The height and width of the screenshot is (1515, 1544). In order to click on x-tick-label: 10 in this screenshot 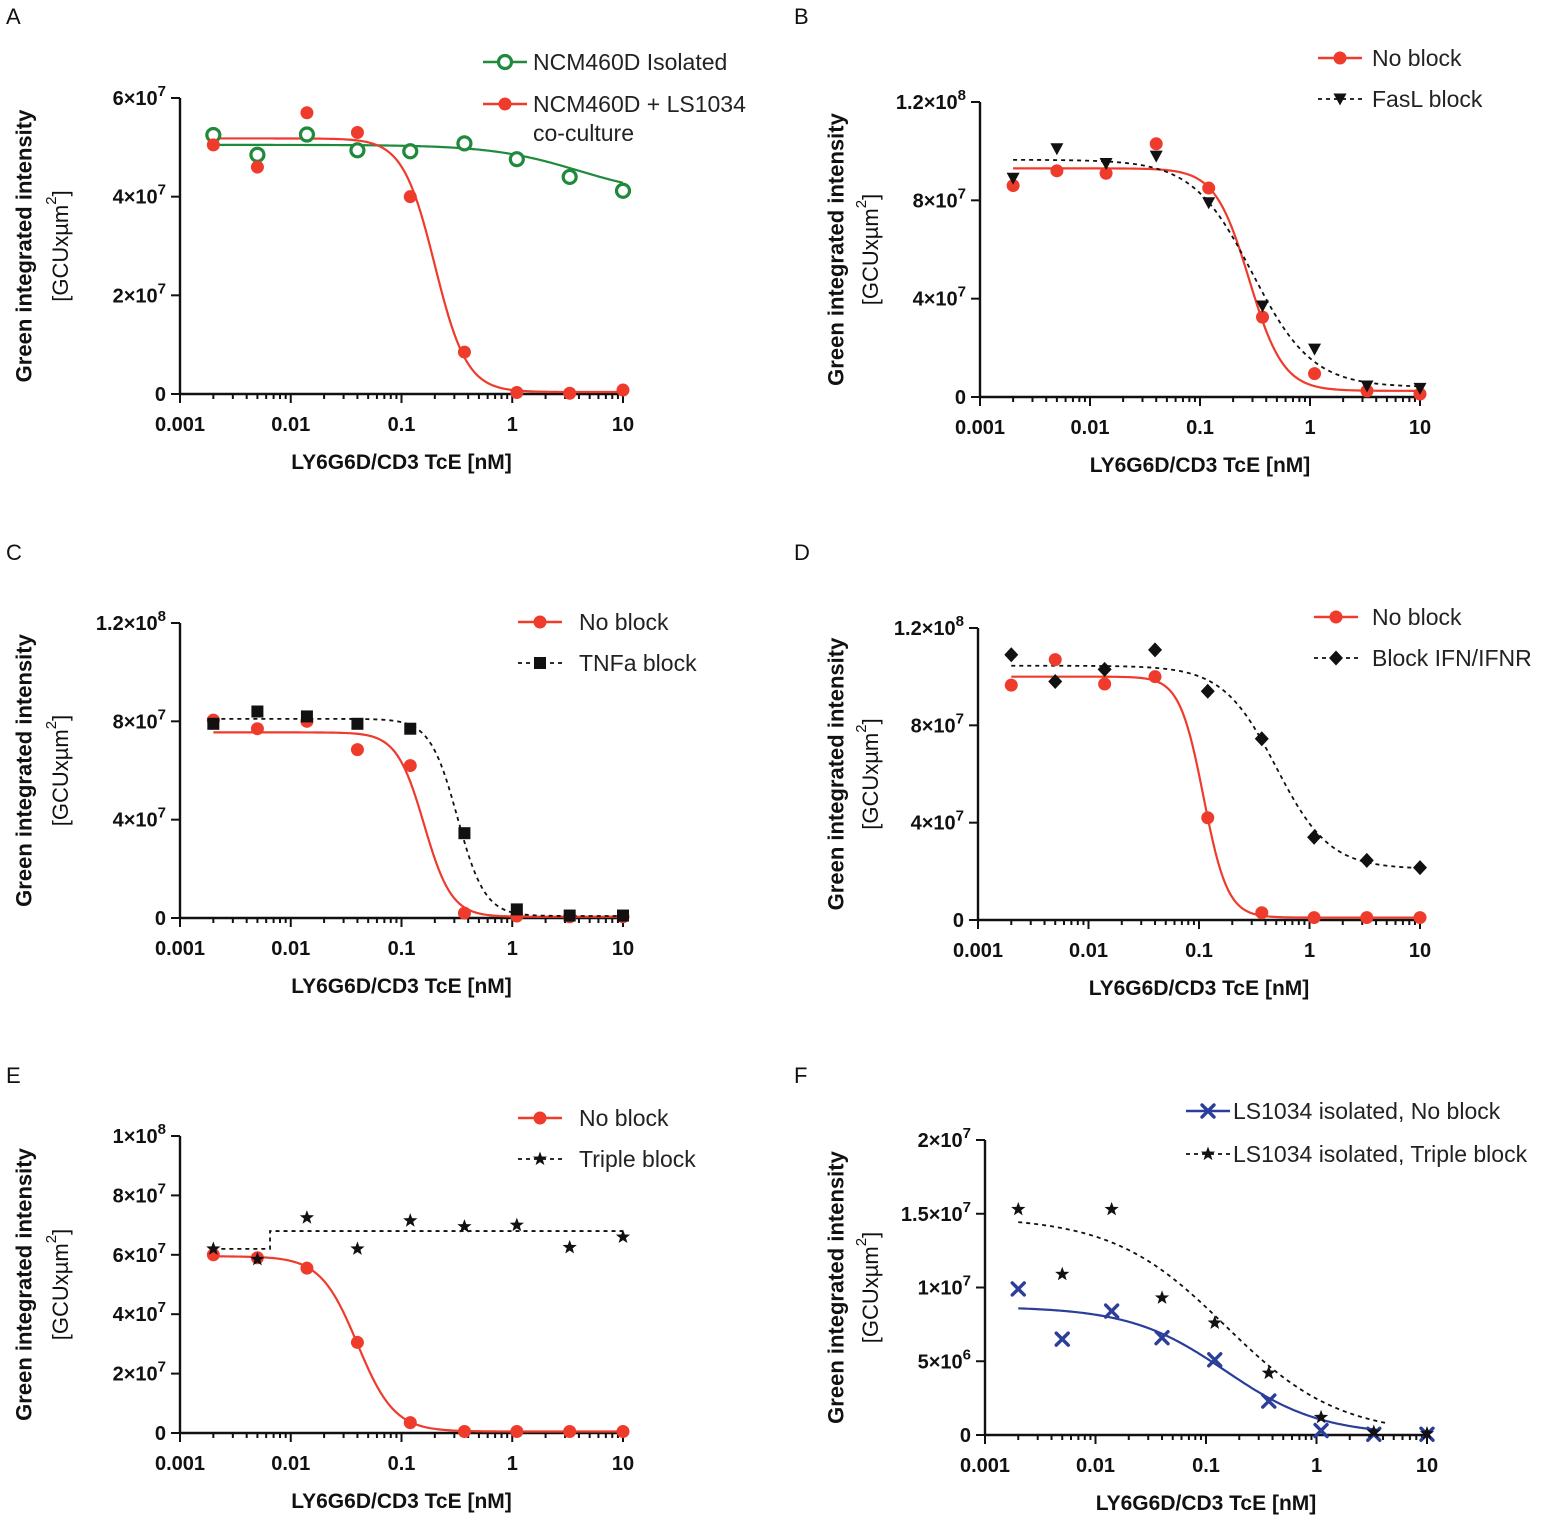, I will do `click(1420, 951)`.